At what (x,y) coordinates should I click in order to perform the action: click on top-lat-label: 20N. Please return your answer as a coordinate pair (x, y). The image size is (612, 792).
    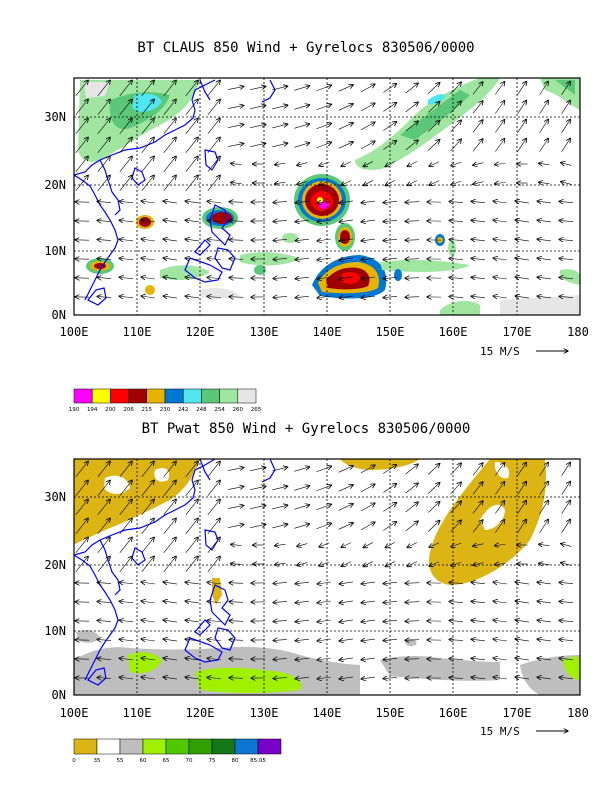
    Looking at the image, I should click on (55, 185).